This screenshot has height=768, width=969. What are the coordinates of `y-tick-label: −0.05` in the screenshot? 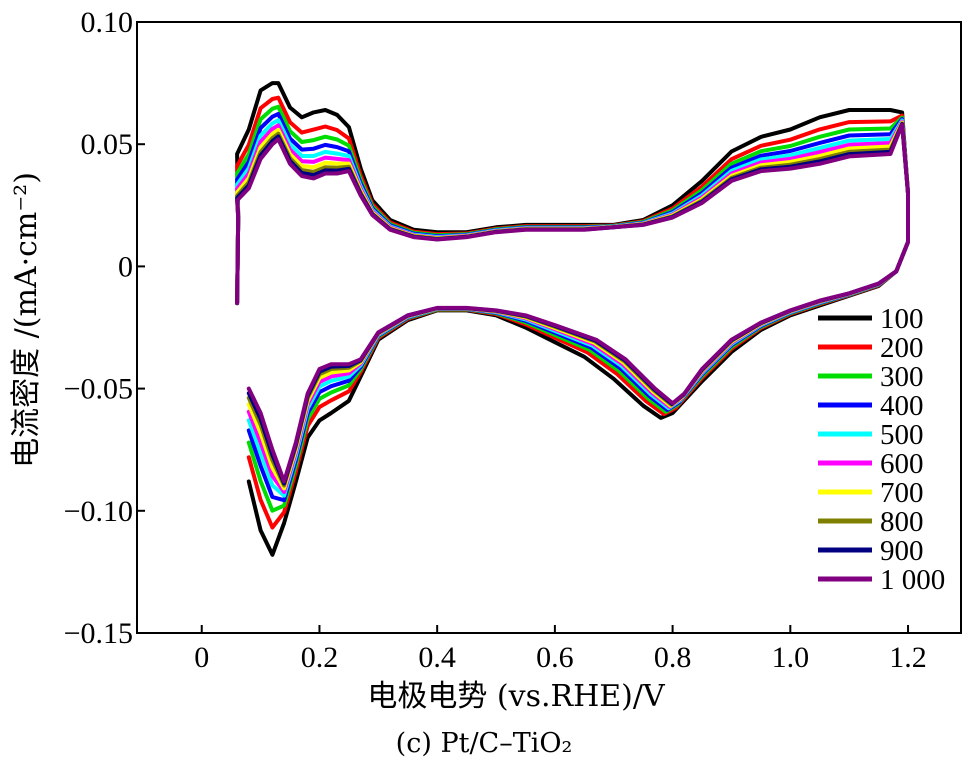 It's located at (98, 389).